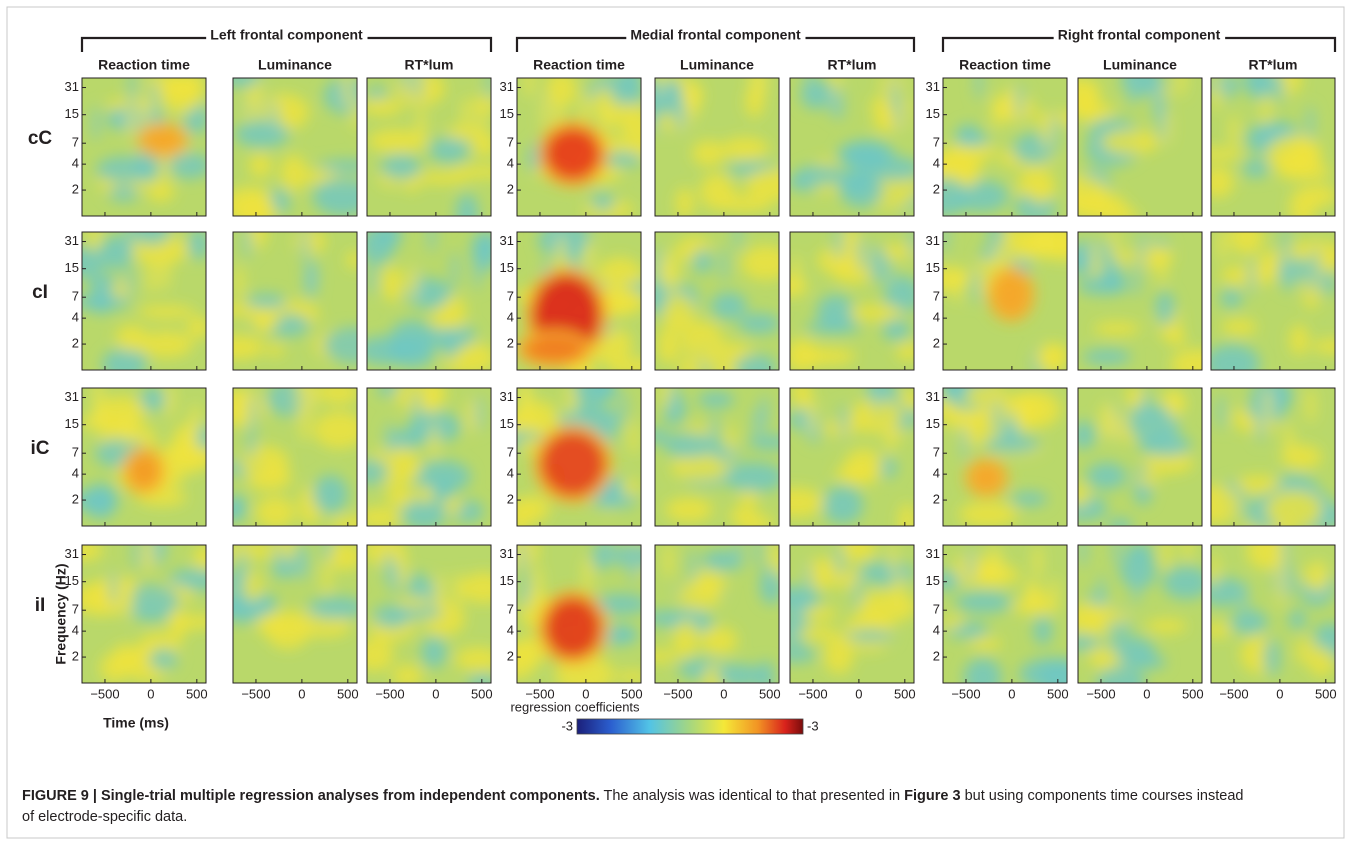  What do you see at coordinates (286, 44) in the screenshot?
I see `bracket` at bounding box center [286, 44].